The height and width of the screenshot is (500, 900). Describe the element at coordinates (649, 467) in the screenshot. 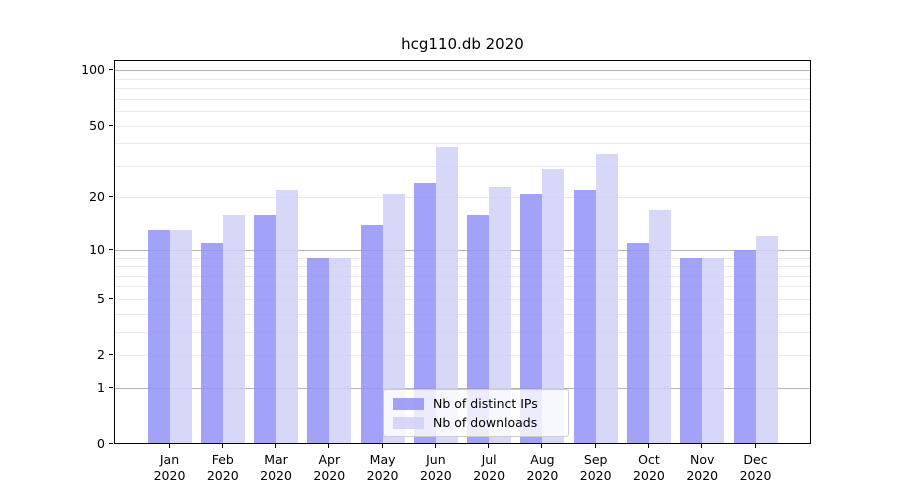

I see `x-tick-label-oct: Oct 2020` at that location.